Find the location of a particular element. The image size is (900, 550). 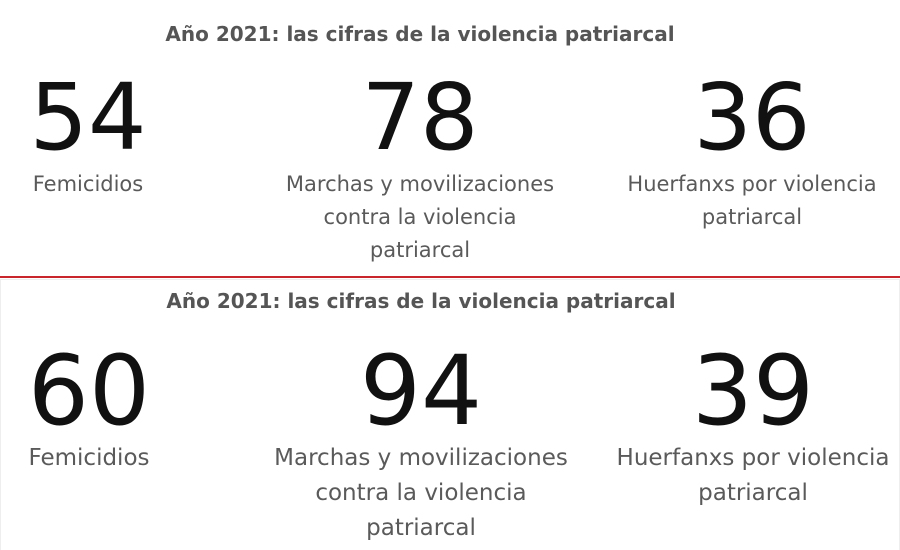

stat-block: 60 Femicidios is located at coordinates (89, 408).